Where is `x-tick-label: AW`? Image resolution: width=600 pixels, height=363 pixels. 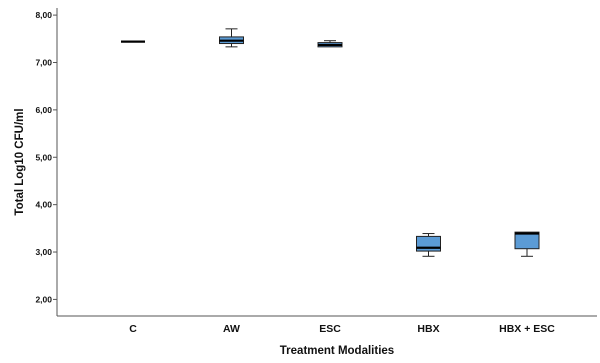
x-tick-label: AW is located at coordinates (231, 329).